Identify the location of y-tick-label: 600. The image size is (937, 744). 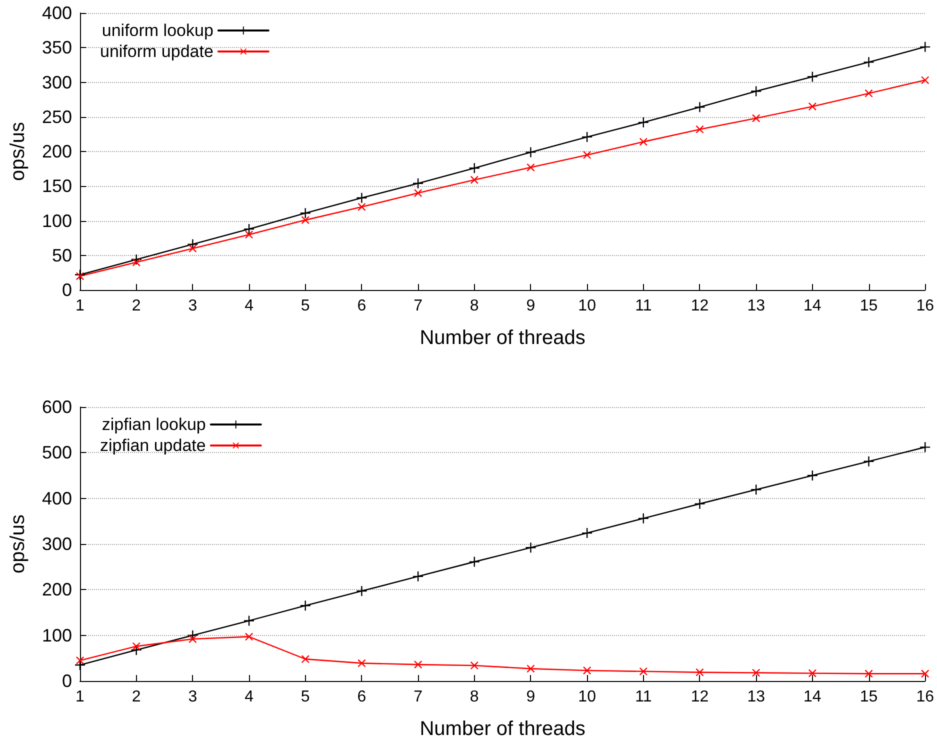
(57, 407).